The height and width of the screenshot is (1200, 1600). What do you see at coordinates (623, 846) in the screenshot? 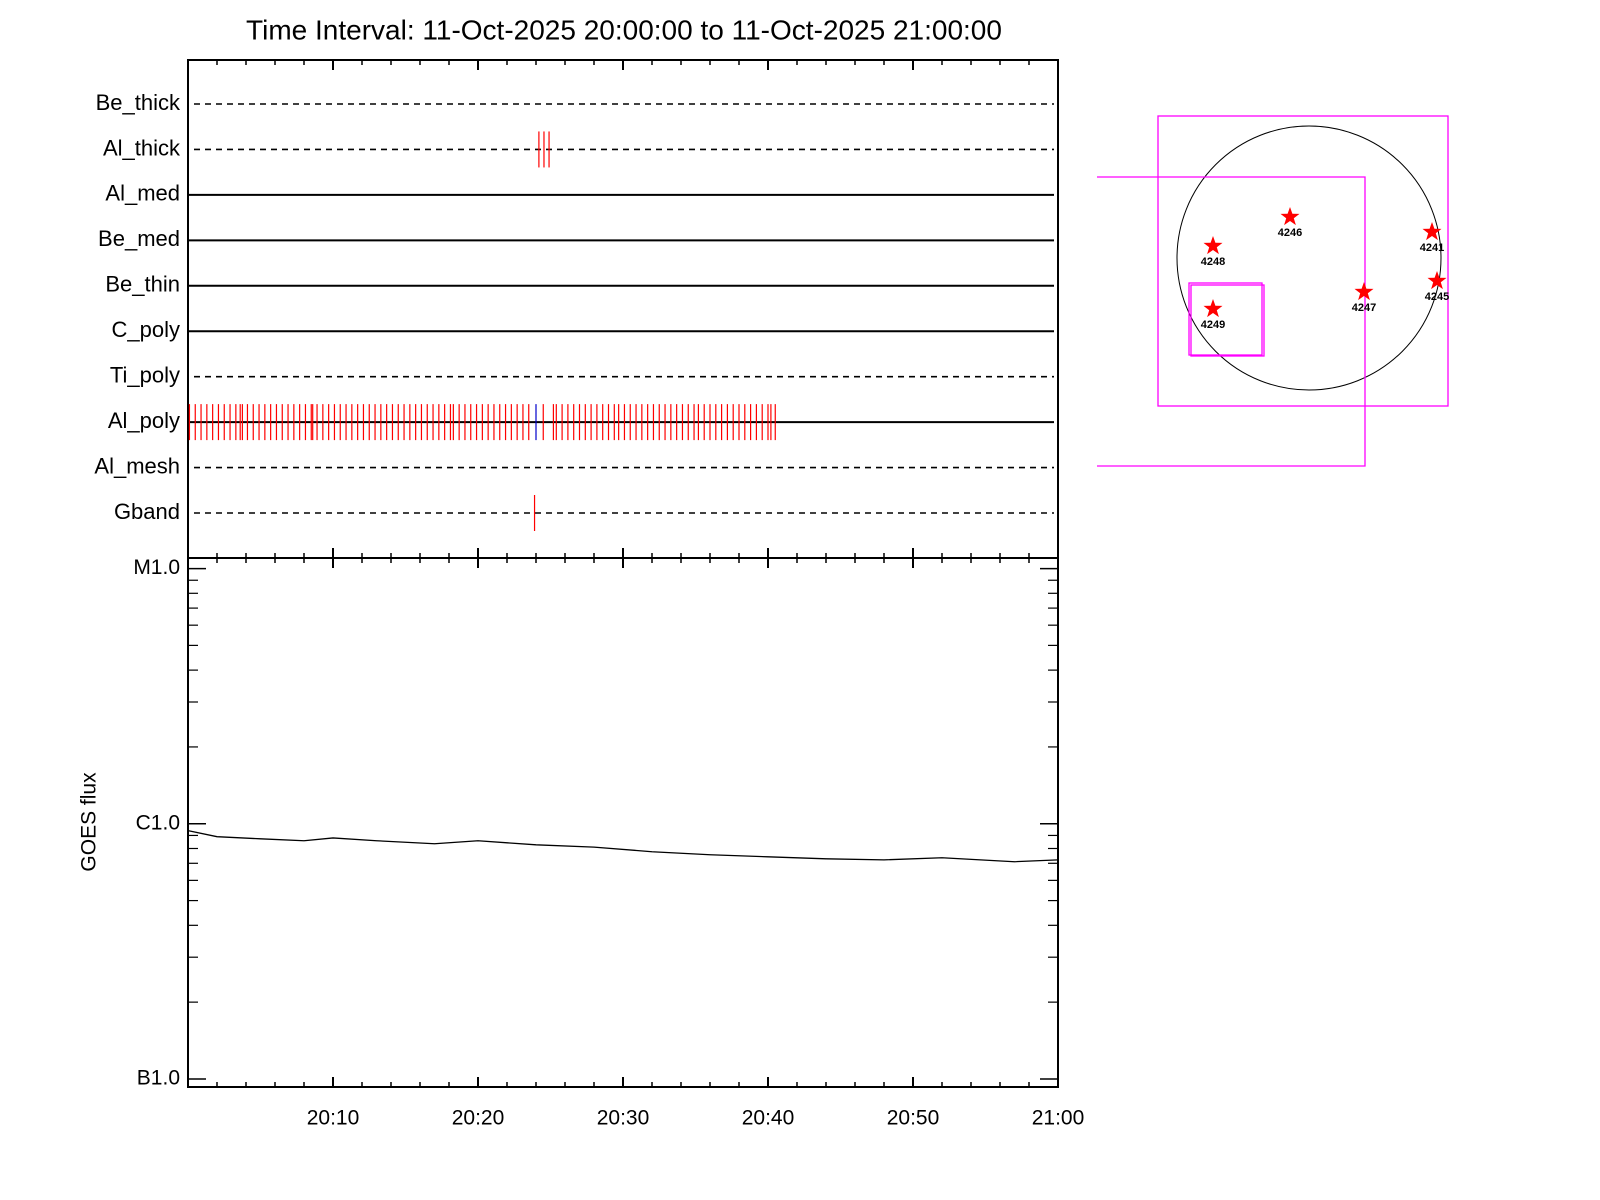
I see `goes-line` at bounding box center [623, 846].